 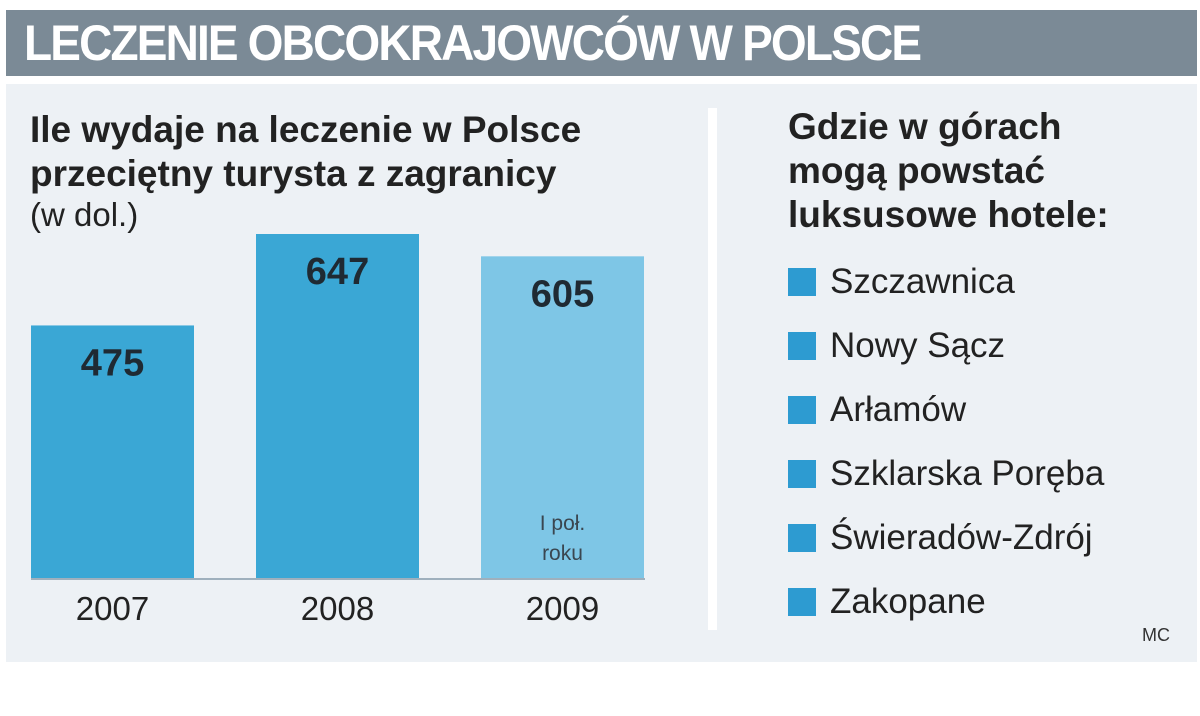 I want to click on page-title: LECZENIE OBCOKRAJOWCÓW W POLSCE, so click(x=473, y=43).